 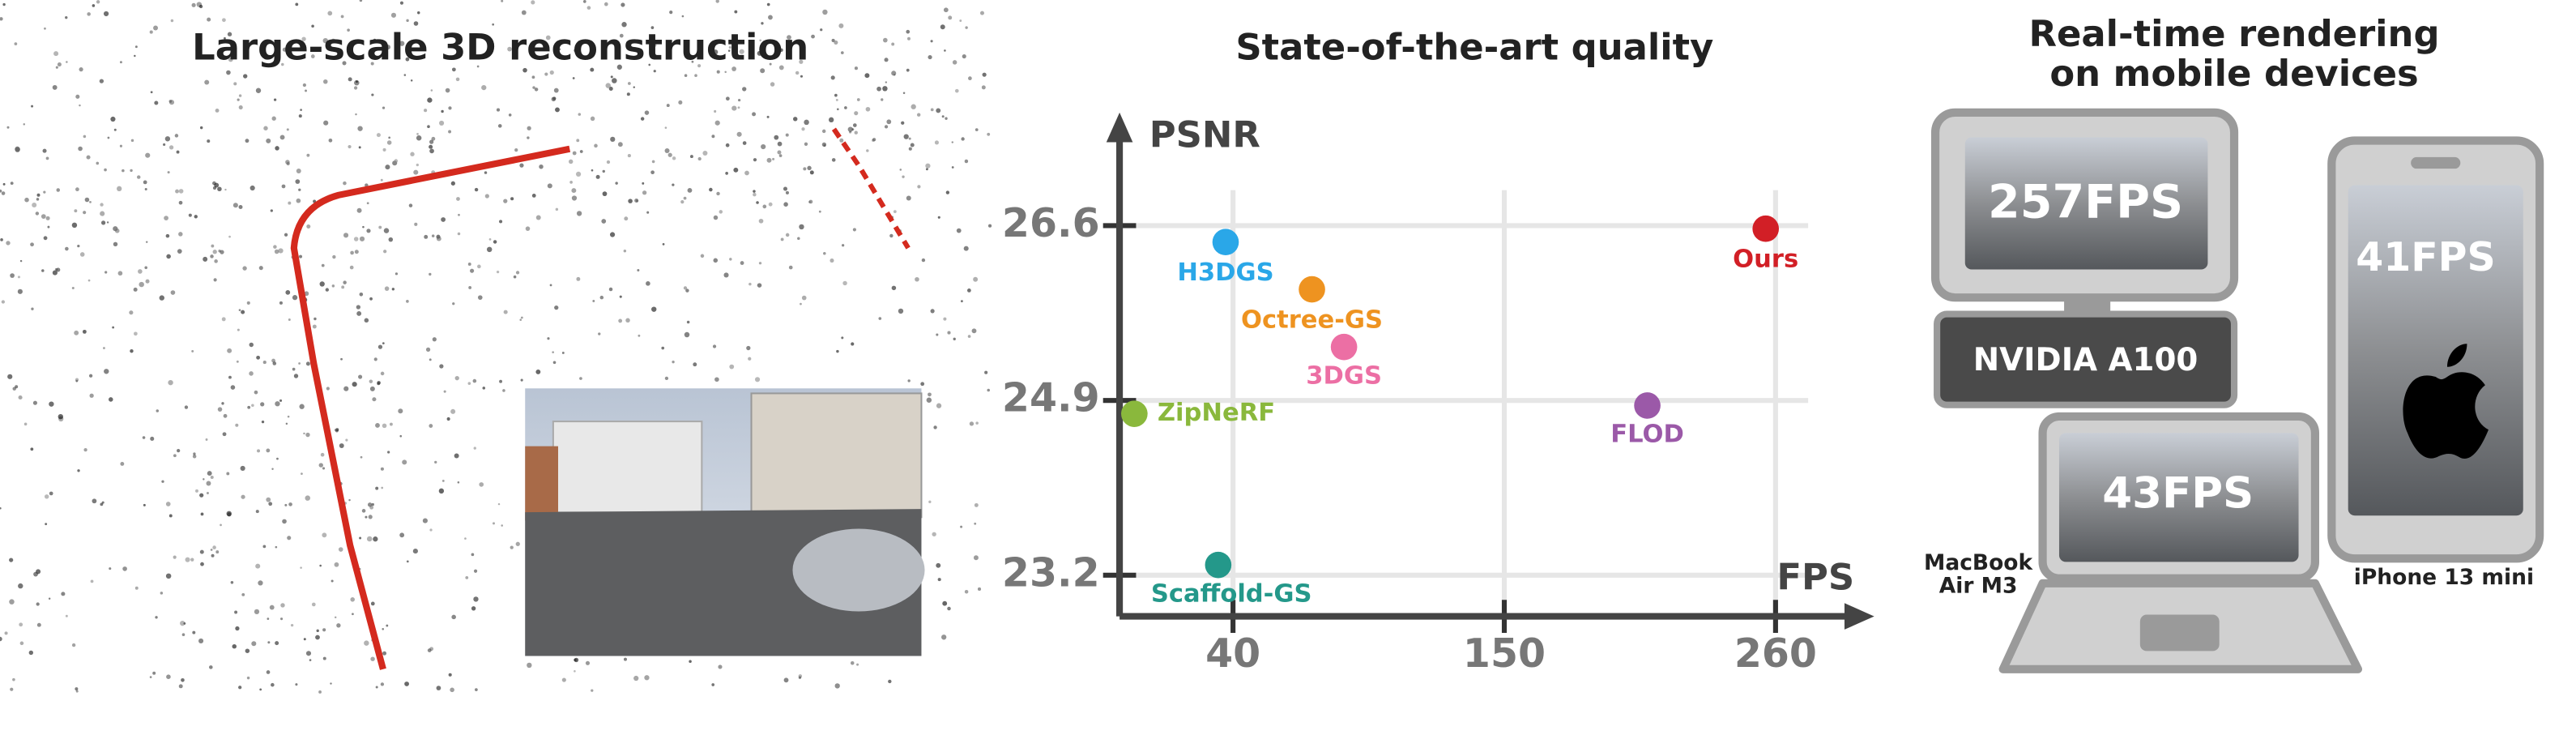 I want to click on laptop-screen, so click(x=2178, y=497).